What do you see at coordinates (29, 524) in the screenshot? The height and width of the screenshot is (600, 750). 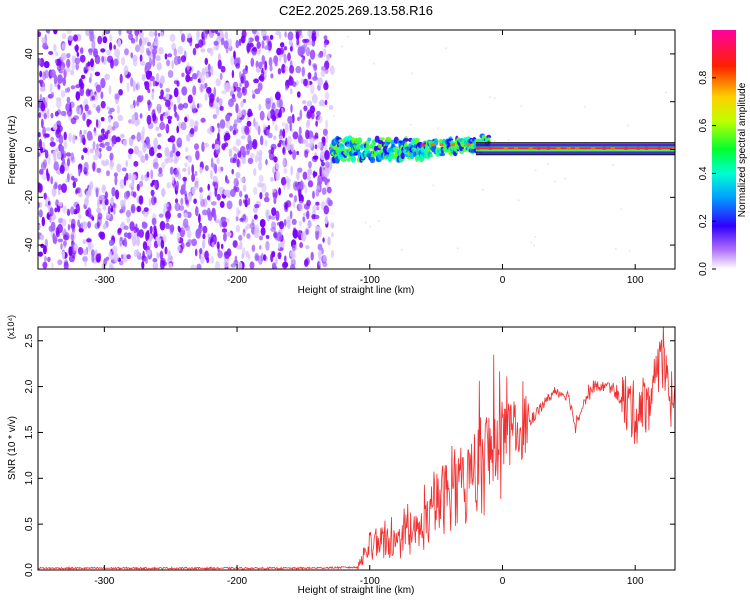 I see `y-tick-label: 0.5` at bounding box center [29, 524].